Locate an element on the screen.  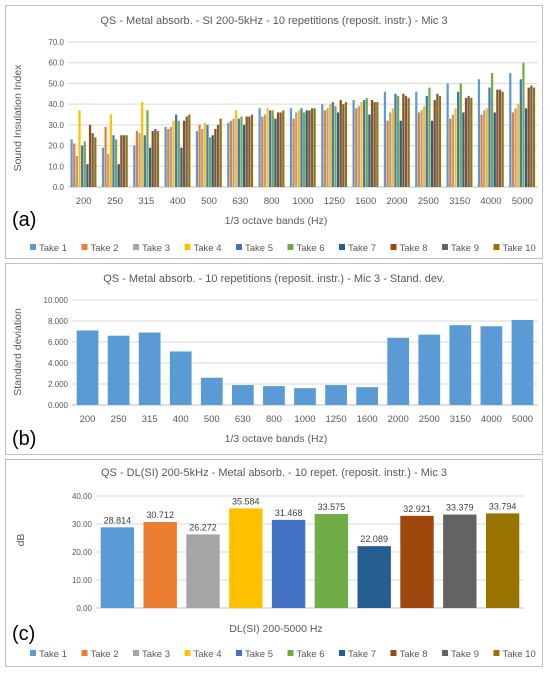
chart-a-xtick-label: 5000 is located at coordinates (522, 201).